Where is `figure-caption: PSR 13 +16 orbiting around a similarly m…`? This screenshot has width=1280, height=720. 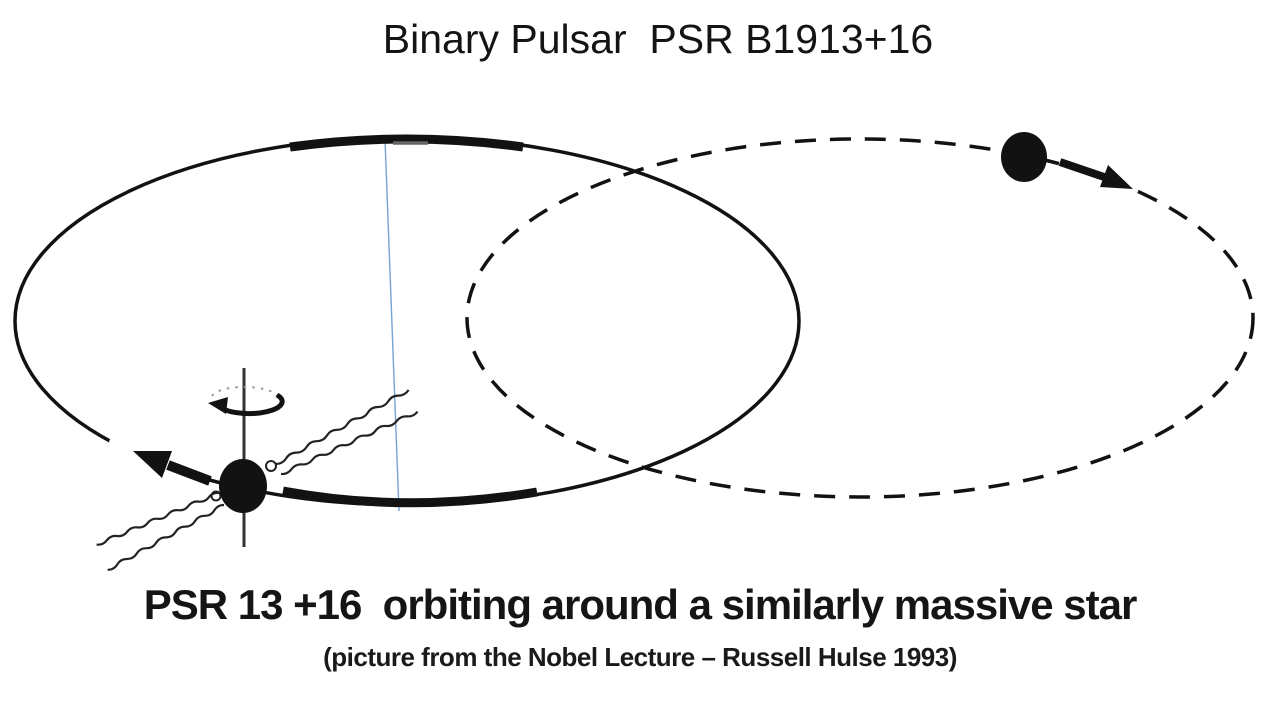 figure-caption: PSR 13 +16 orbiting around a similarly m… is located at coordinates (640, 604).